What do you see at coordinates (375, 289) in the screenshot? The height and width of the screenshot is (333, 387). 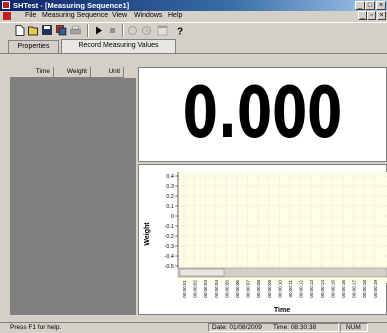 I see `x-tick-label: 00:00:19` at bounding box center [375, 289].